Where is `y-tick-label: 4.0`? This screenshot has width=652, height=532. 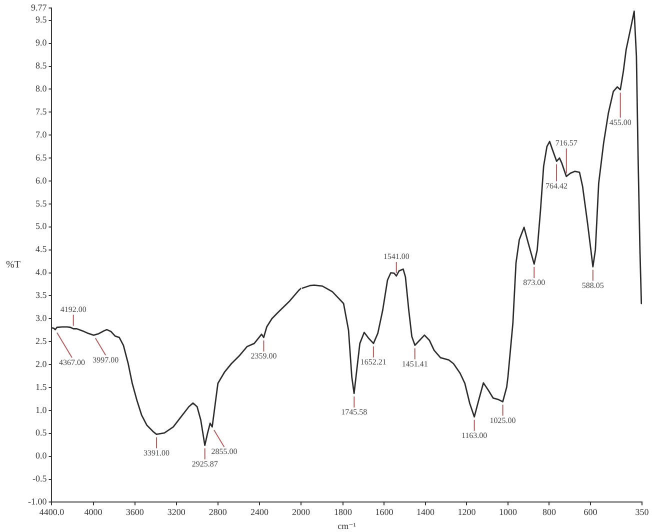 y-tick-label: 4.0 is located at coordinates (41, 272).